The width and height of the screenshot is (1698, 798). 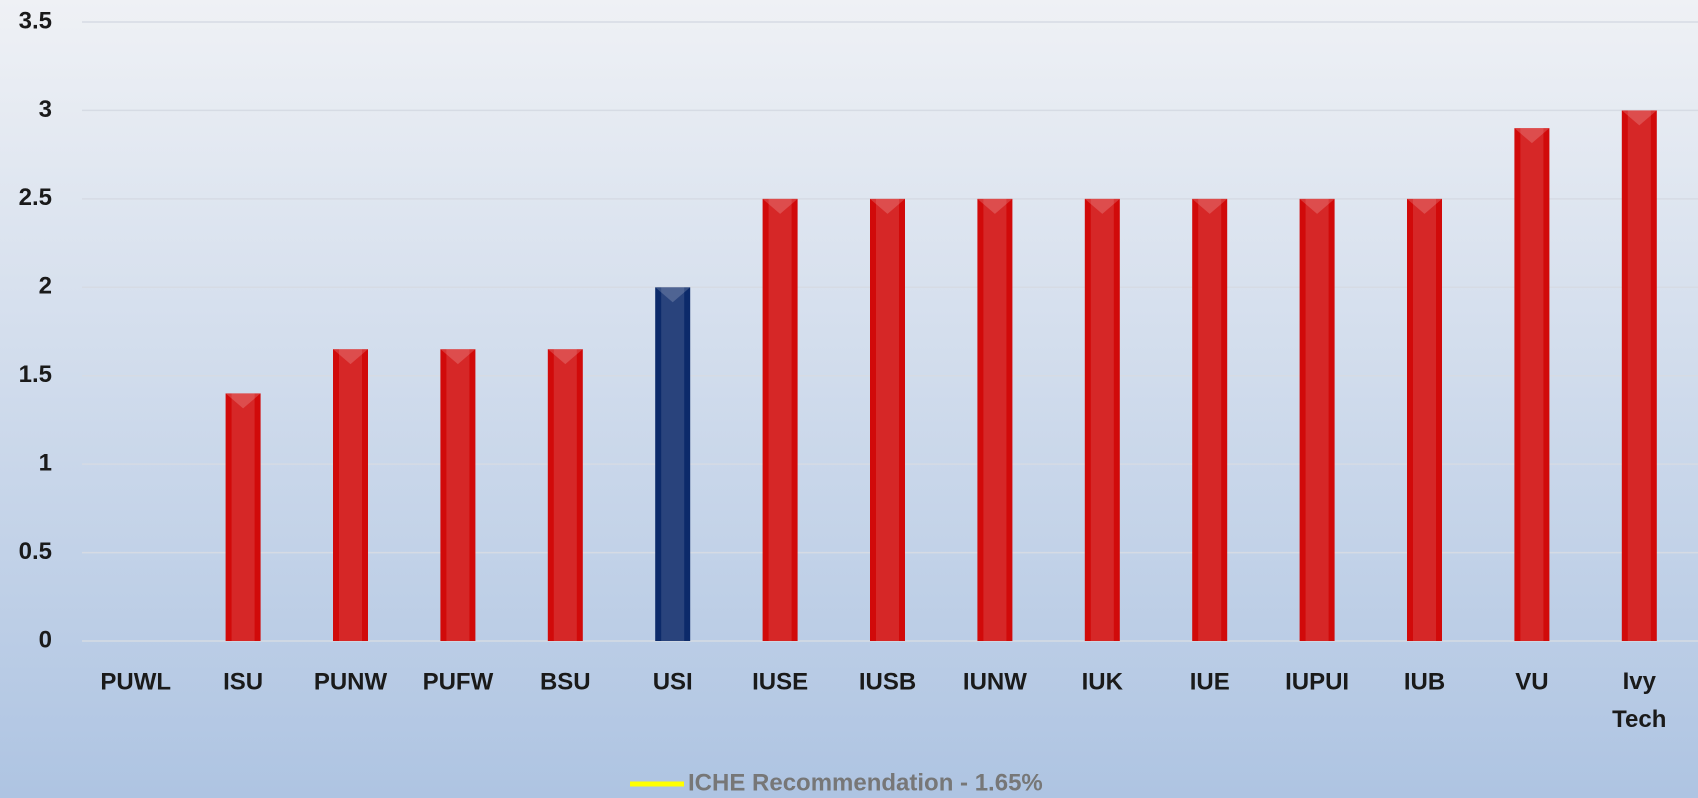 What do you see at coordinates (1317, 681) in the screenshot?
I see `x-tick-label: IUPUI` at bounding box center [1317, 681].